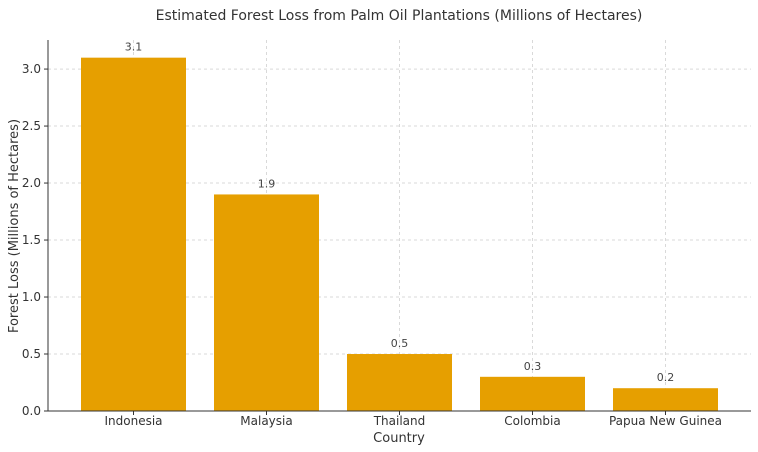 The height and width of the screenshot is (452, 758). What do you see at coordinates (134, 47) in the screenshot?
I see `data-label: 3.1` at bounding box center [134, 47].